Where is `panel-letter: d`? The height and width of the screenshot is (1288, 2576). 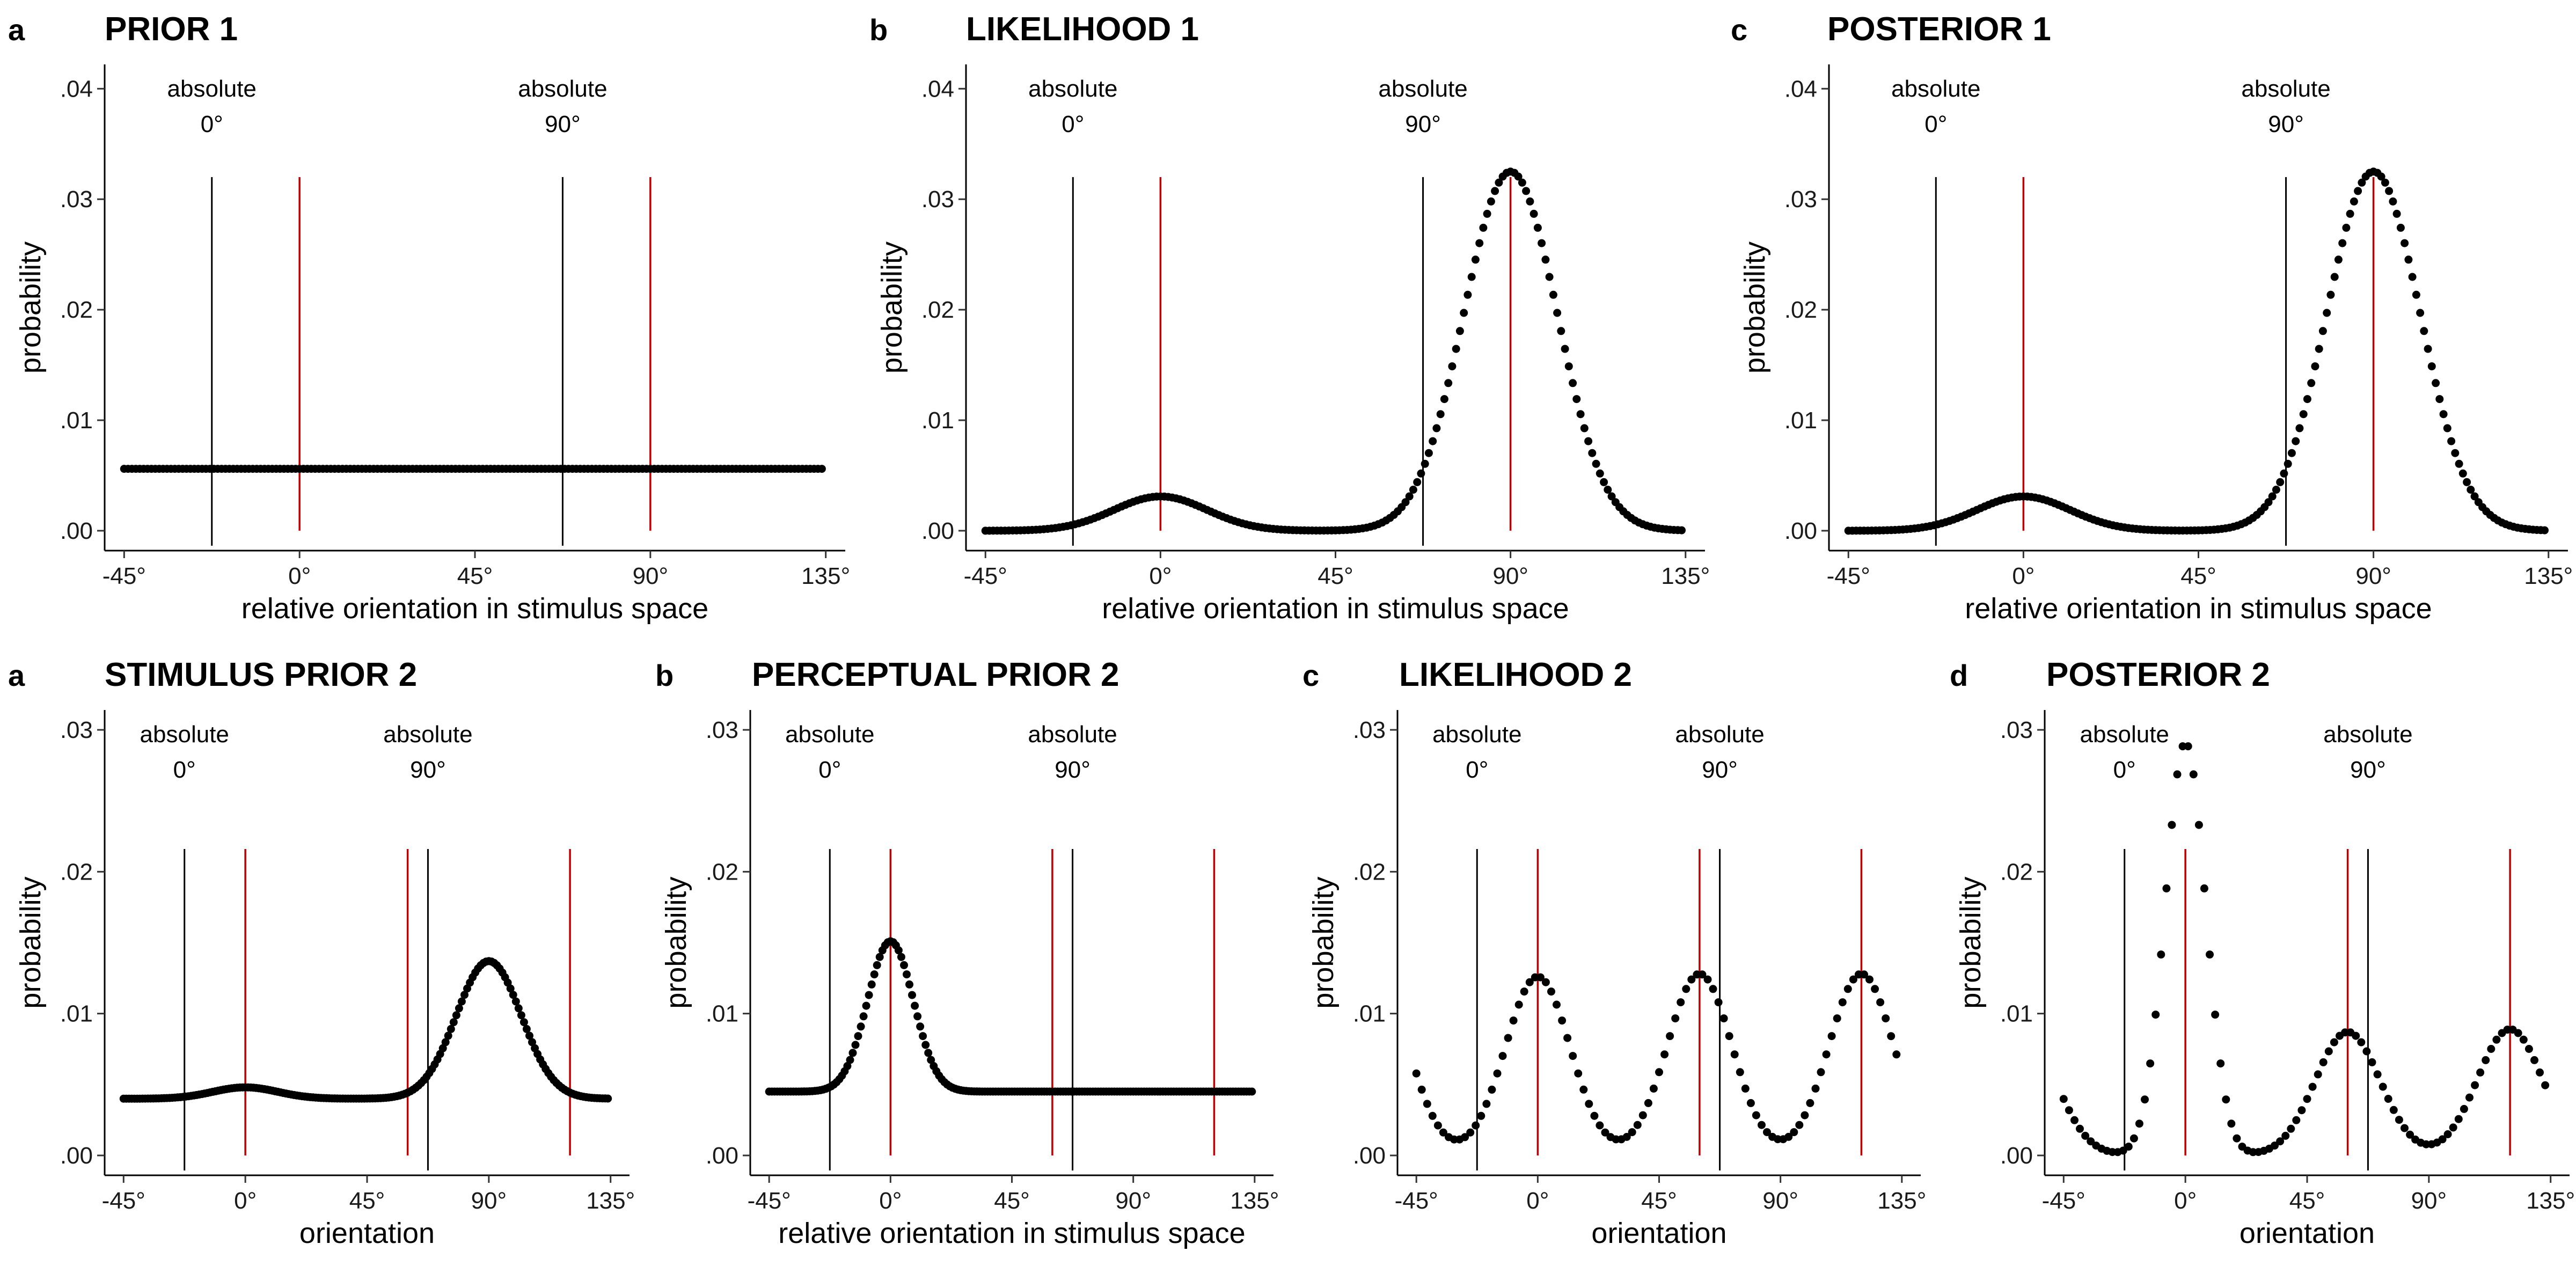 panel-letter: d is located at coordinates (1959, 675).